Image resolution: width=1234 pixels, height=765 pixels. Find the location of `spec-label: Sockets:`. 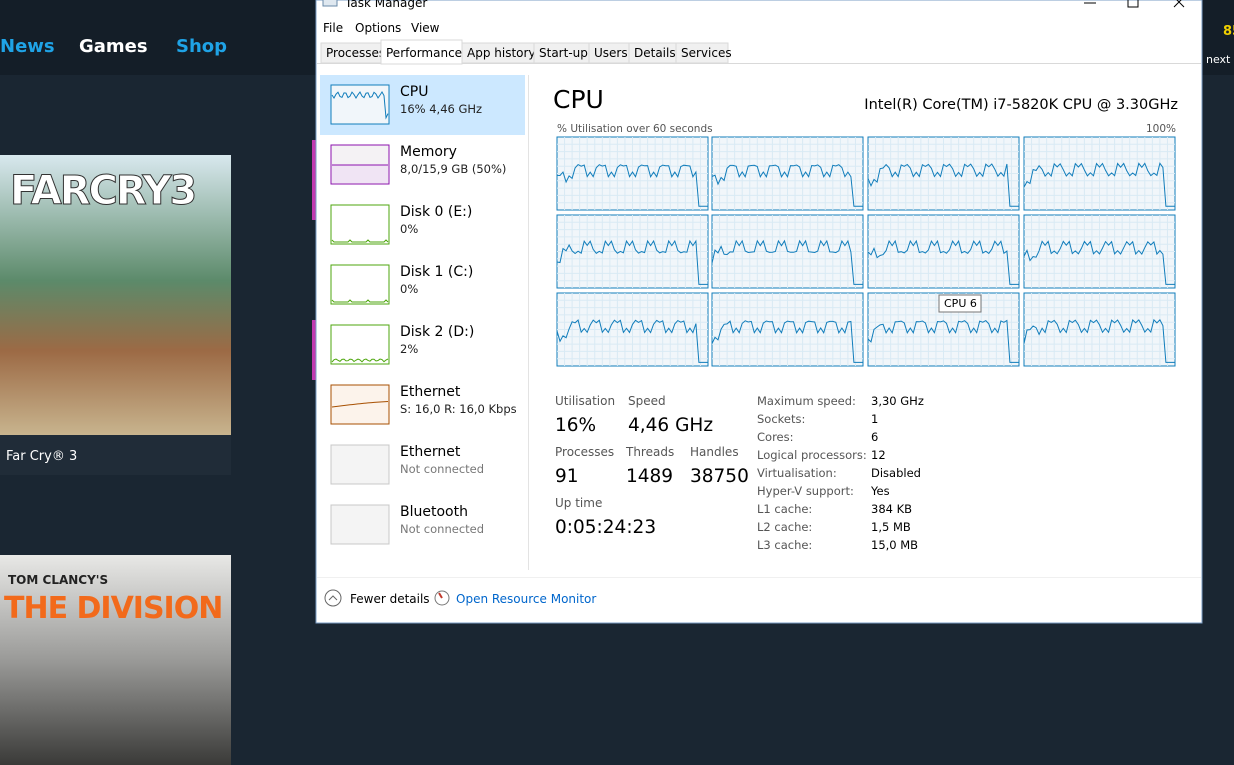

spec-label: Sockets: is located at coordinates (781, 419).